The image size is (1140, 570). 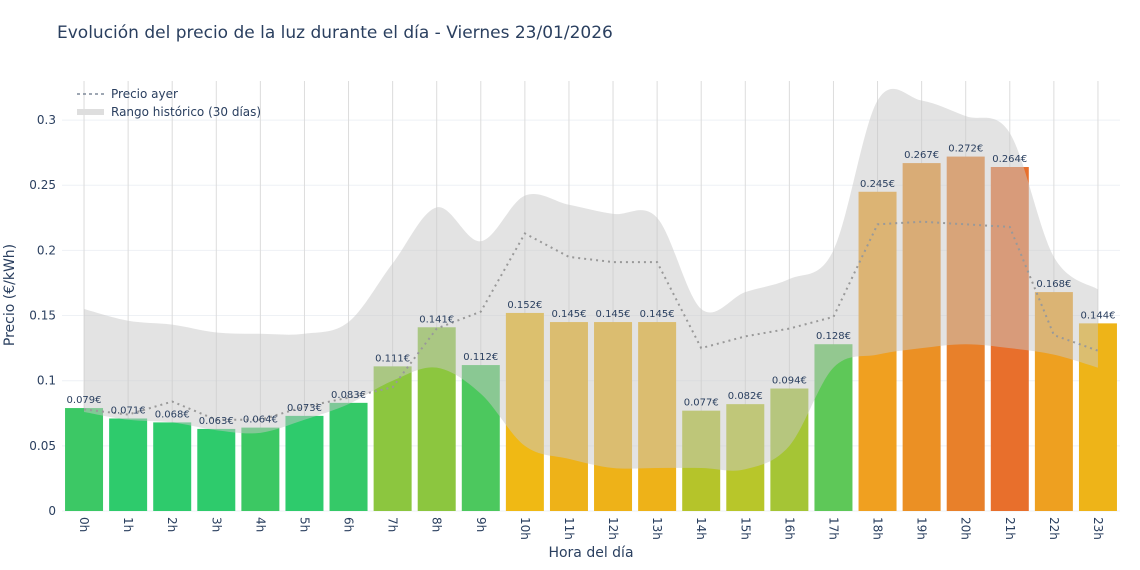 I want to click on bar-data-label: 0.245€, so click(x=877, y=184).